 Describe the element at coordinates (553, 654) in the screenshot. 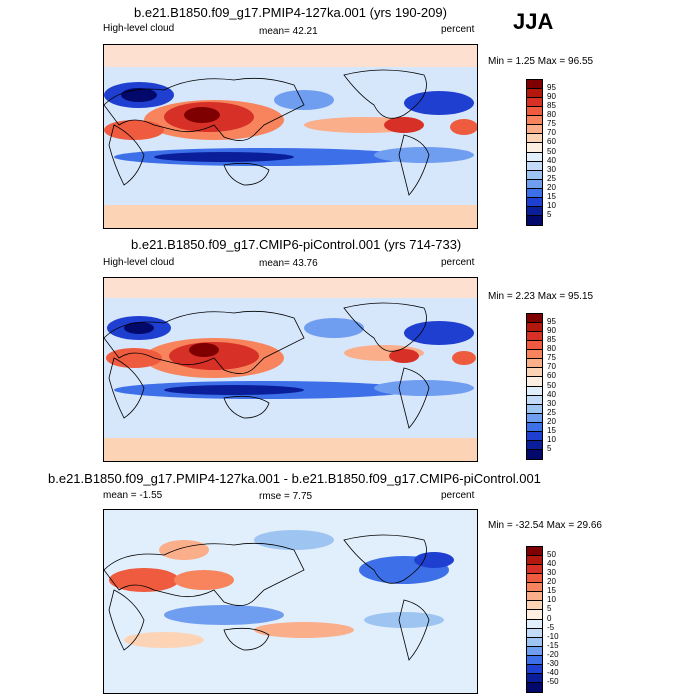

I see `colorbar-tick-label: -20` at that location.